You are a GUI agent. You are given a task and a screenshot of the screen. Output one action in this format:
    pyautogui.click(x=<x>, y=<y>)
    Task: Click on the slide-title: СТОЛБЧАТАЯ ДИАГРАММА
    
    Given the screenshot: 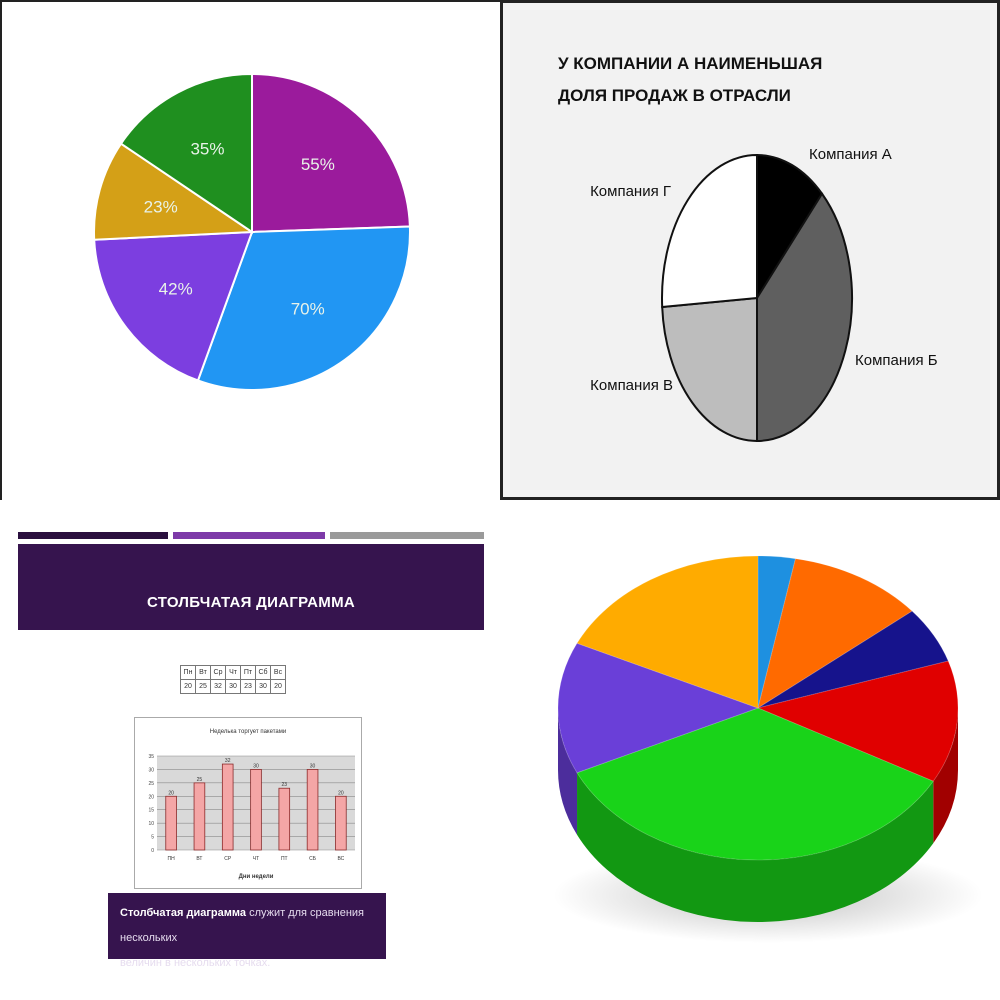 What is the action you would take?
    pyautogui.click(x=251, y=602)
    